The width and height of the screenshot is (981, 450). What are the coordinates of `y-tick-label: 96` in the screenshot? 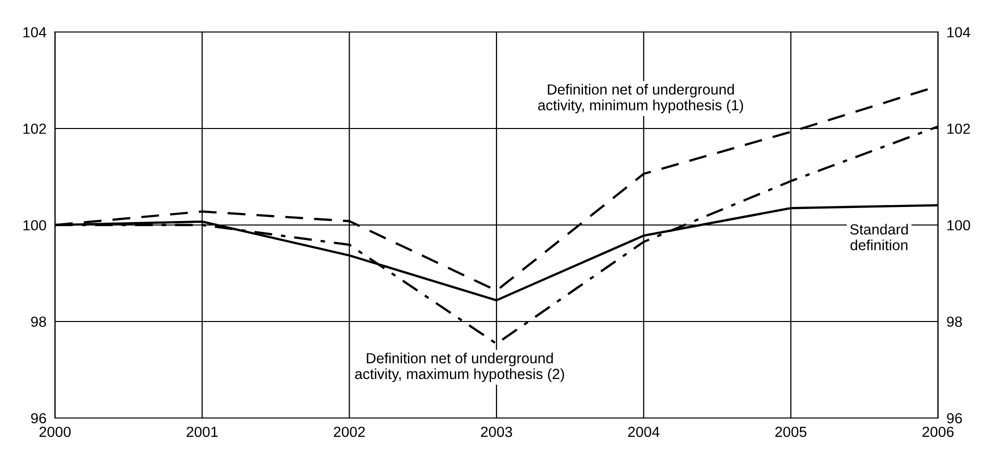 It's located at (38, 418).